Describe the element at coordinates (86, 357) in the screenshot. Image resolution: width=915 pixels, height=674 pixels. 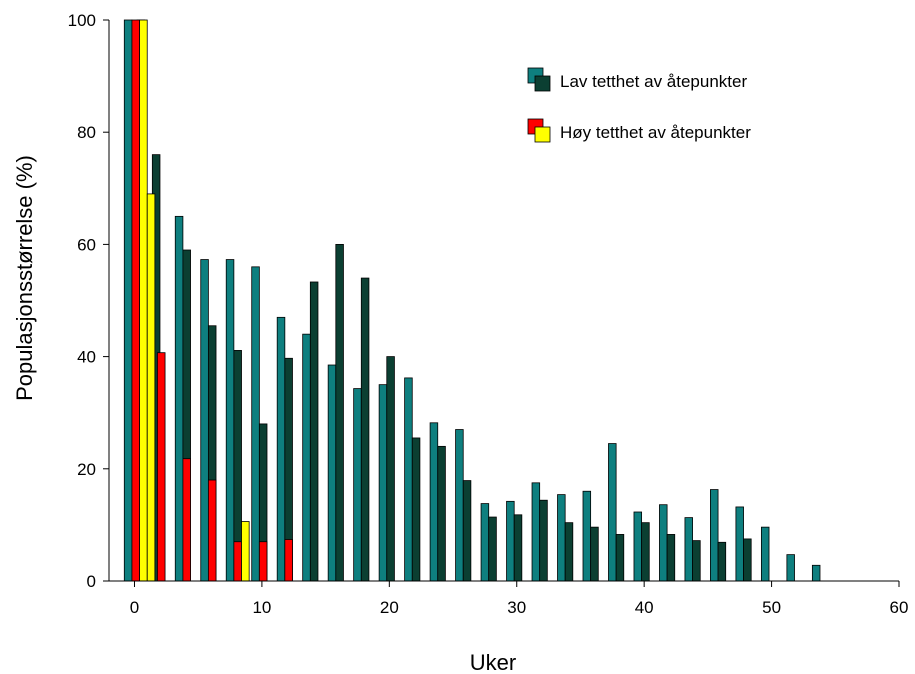
I see `y-tick-label: 40` at that location.